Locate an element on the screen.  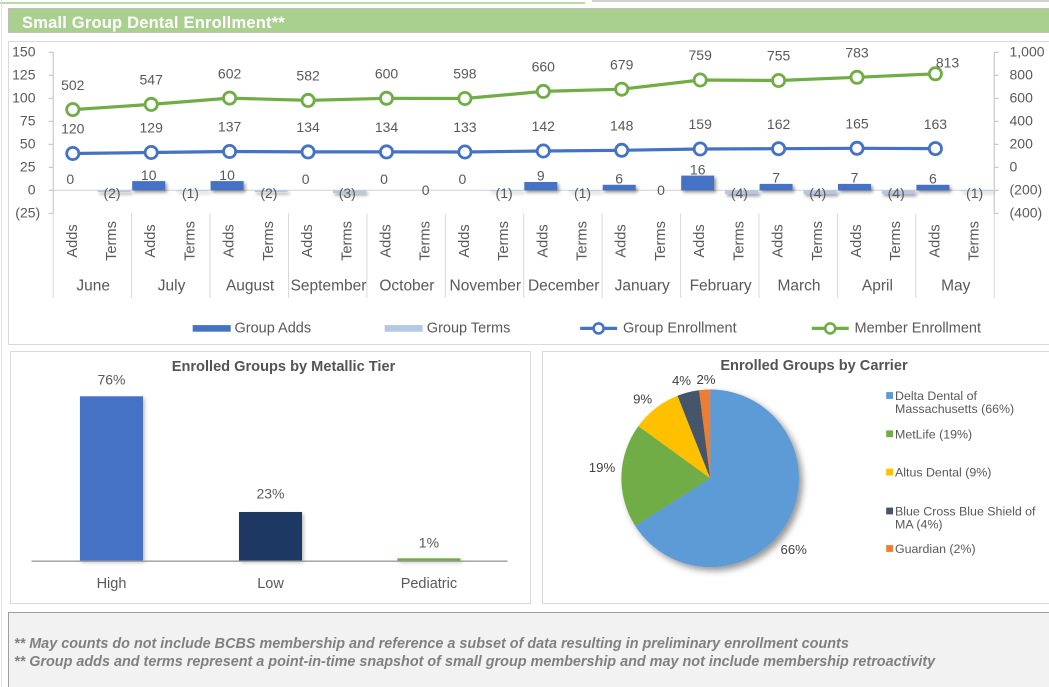
svg-text: 23% is located at coordinates (270, 494).